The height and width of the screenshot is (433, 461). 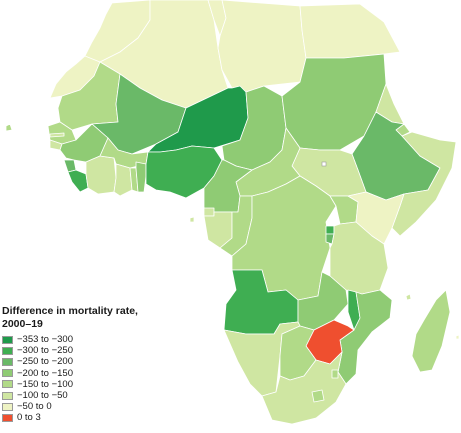 What do you see at coordinates (228, 186) in the screenshot?
I see `region-cameroon` at bounding box center [228, 186].